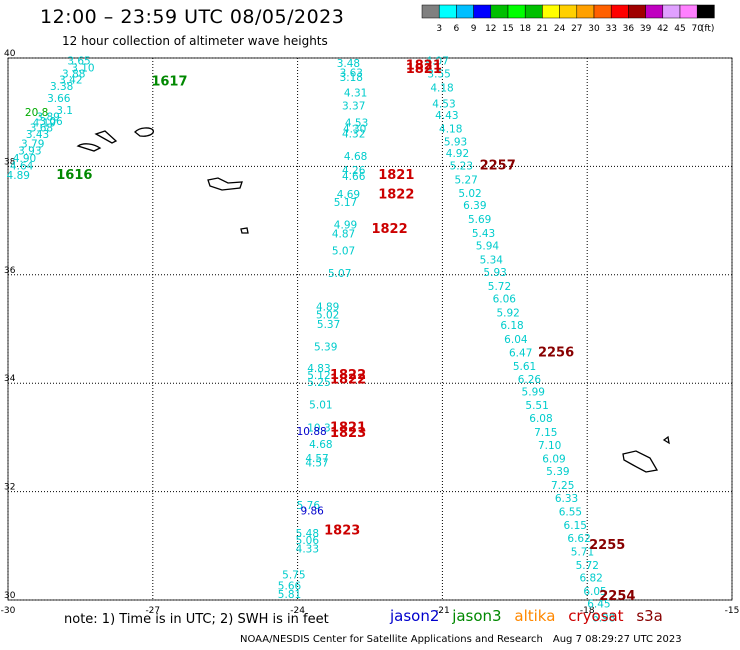 The height and width of the screenshot is (650, 740). What do you see at coordinates (477, 616) in the screenshot?
I see `satellite-jason3: jason3` at bounding box center [477, 616].